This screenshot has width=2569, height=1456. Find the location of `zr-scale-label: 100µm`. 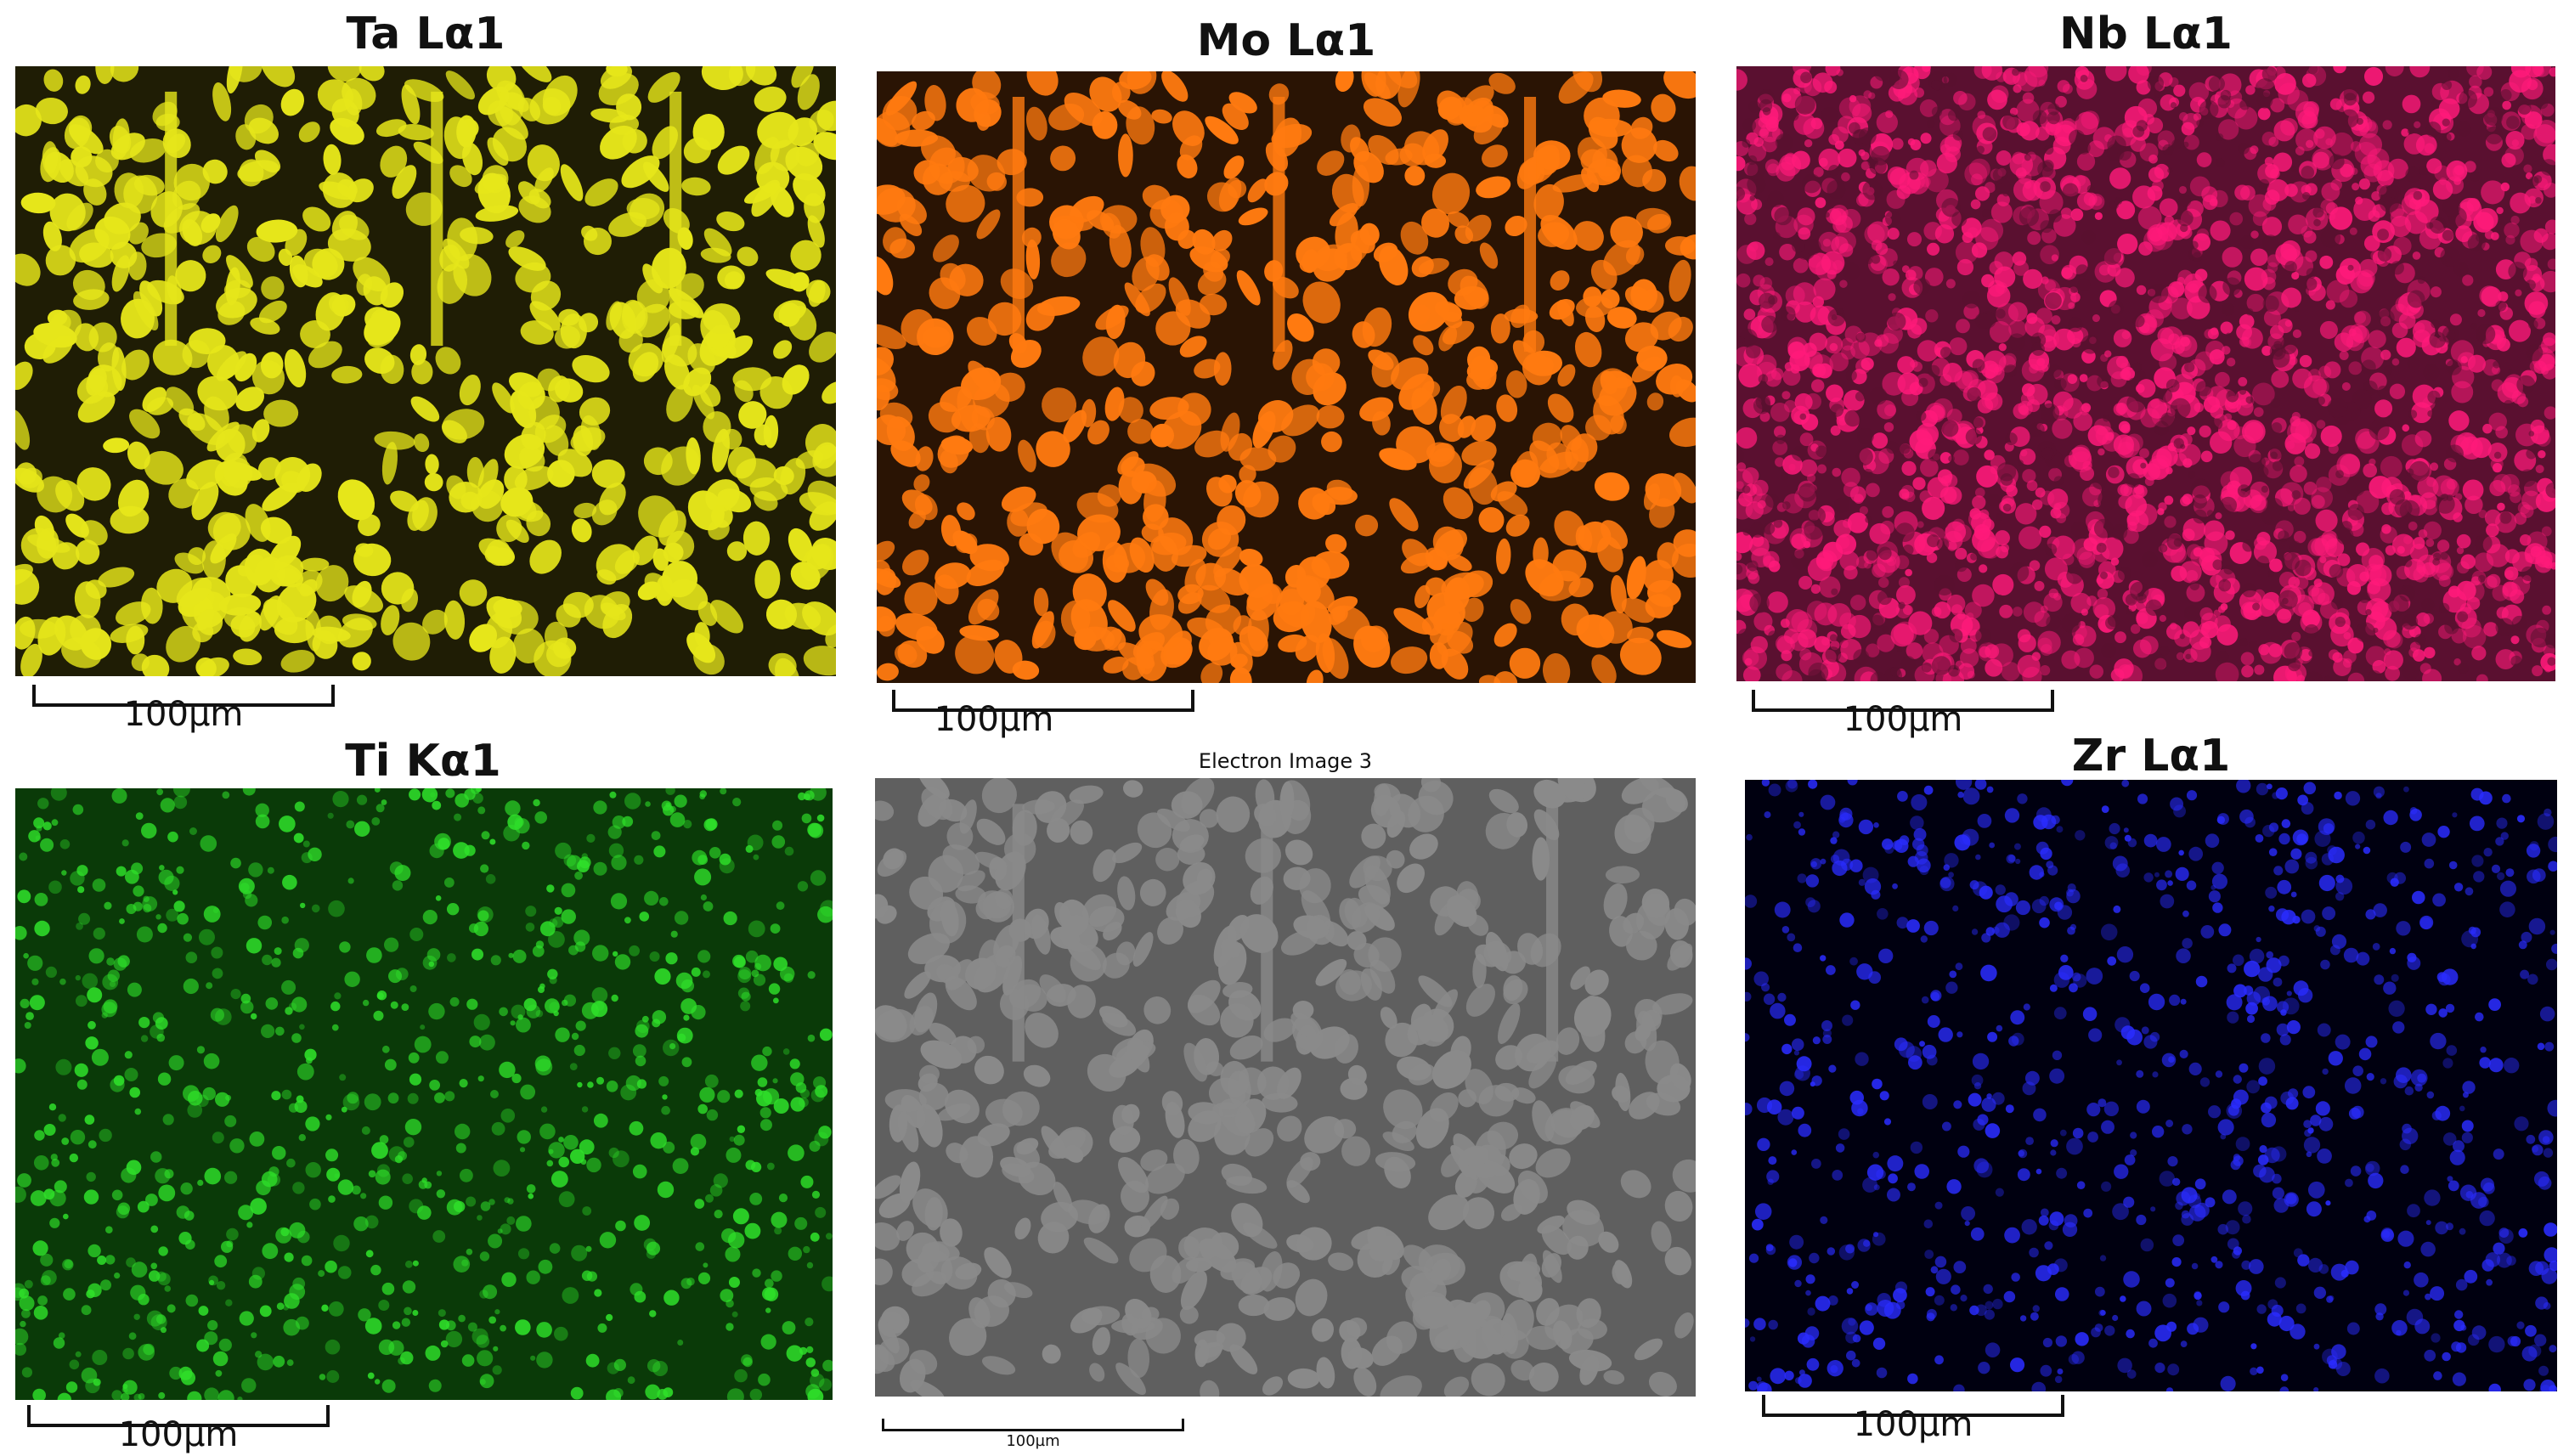

zr-scale-label: 100µm is located at coordinates (1913, 1425).